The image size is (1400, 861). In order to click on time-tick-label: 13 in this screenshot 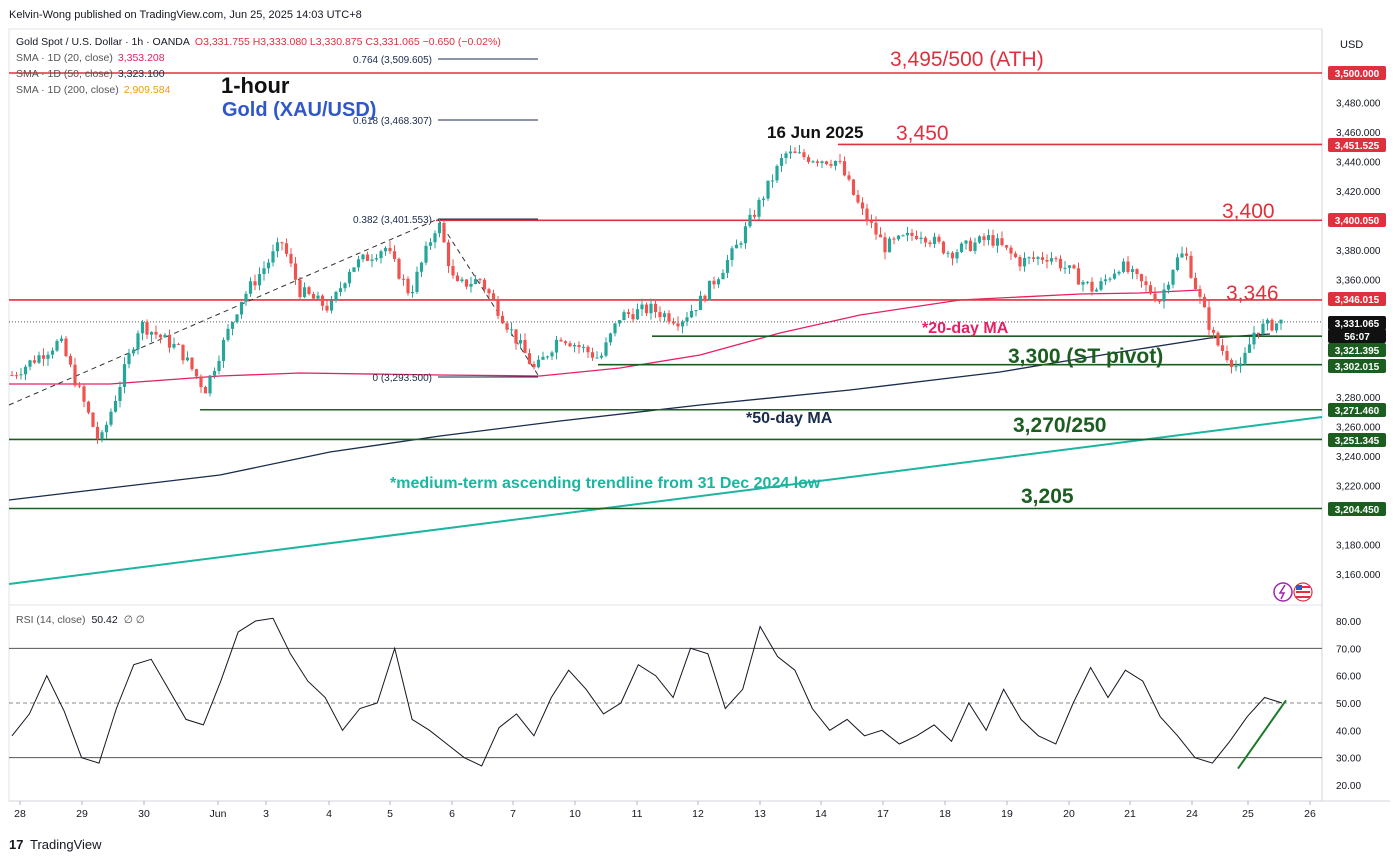, I will do `click(760, 814)`.